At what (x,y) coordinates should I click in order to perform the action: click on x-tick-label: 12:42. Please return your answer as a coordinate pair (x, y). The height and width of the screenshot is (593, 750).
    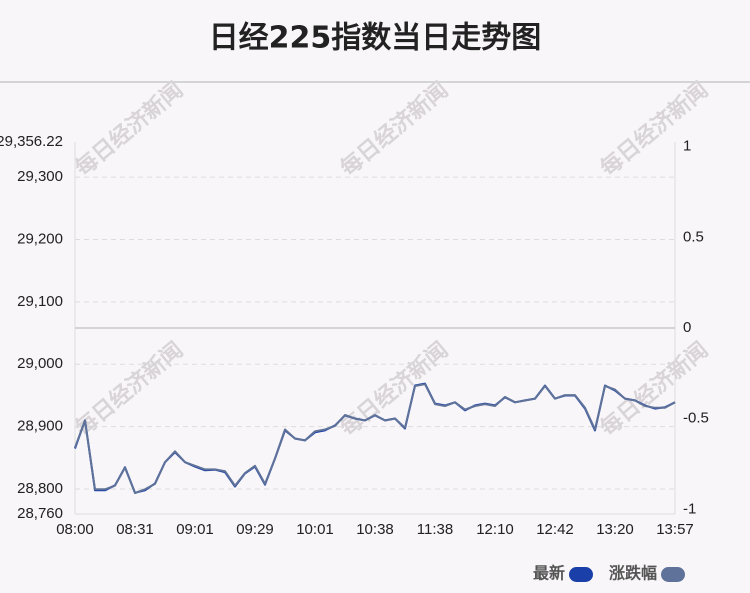
    Looking at the image, I should click on (555, 529).